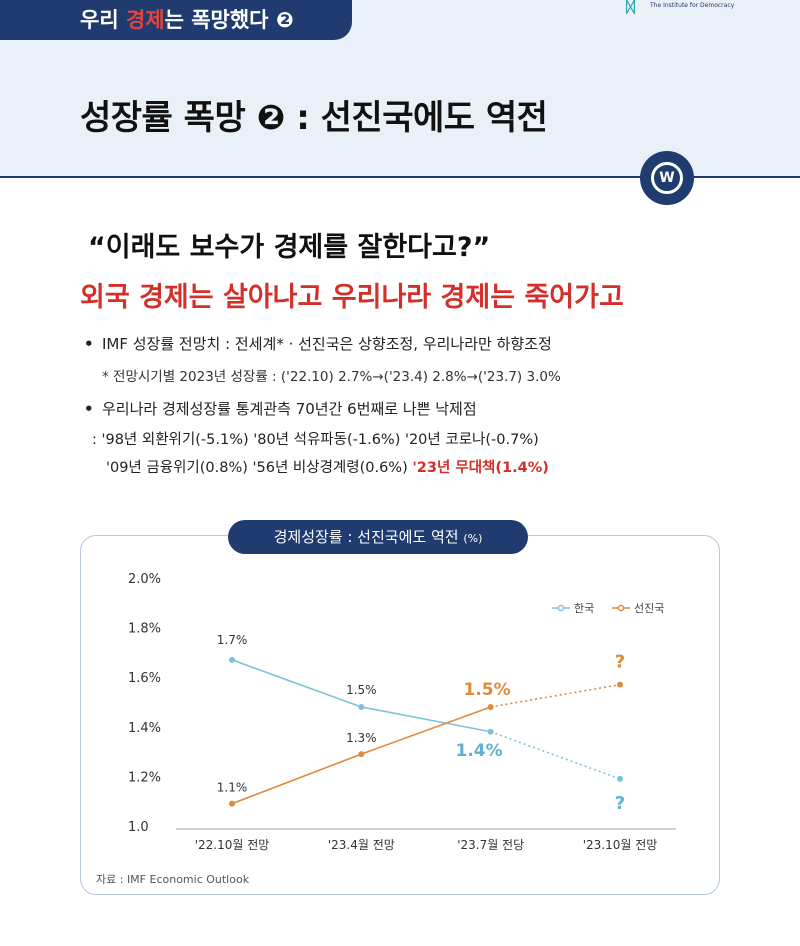 This screenshot has height=946, width=800. What do you see at coordinates (620, 662) in the screenshot?
I see `data-label-advanced: ?` at bounding box center [620, 662].